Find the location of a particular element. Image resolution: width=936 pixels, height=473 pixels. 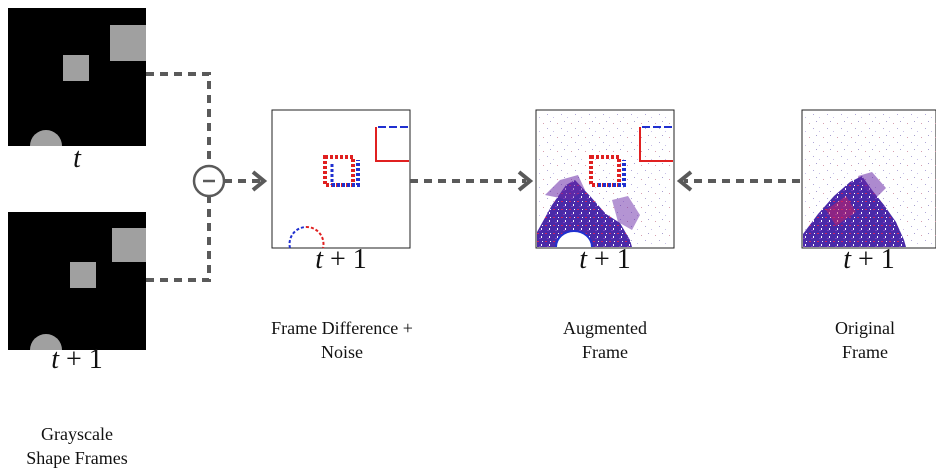

subtraction-connectors is located at coordinates (178, 177).